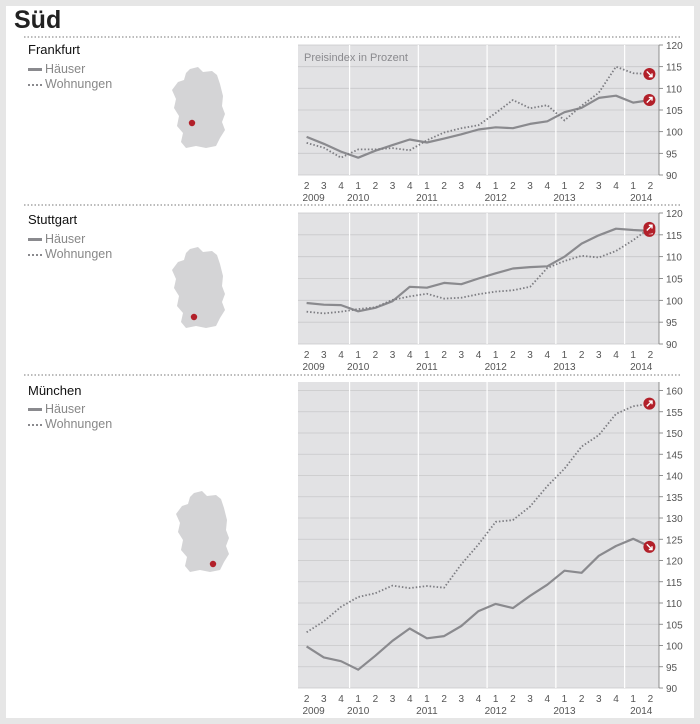  What do you see at coordinates (674, 562) in the screenshot?
I see `y-tick-label: 120` at bounding box center [674, 562].